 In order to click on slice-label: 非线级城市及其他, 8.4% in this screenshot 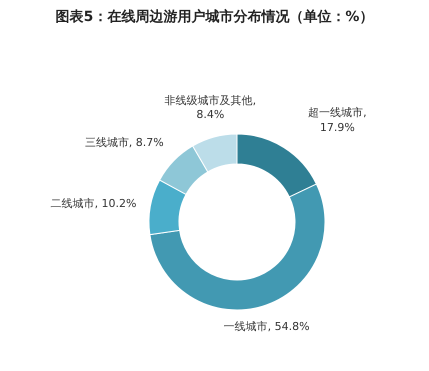, I will do `click(210, 109)`.